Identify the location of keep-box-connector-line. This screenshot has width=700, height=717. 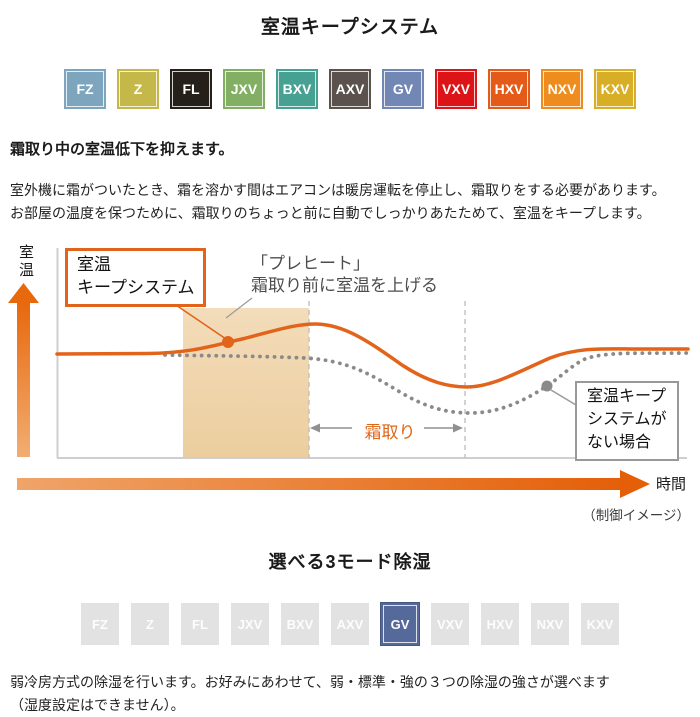
(198, 320).